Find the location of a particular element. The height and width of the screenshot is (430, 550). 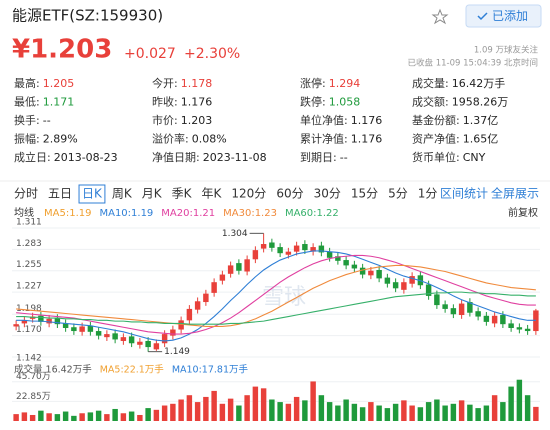

period-tab: 日K is located at coordinates (92, 194).